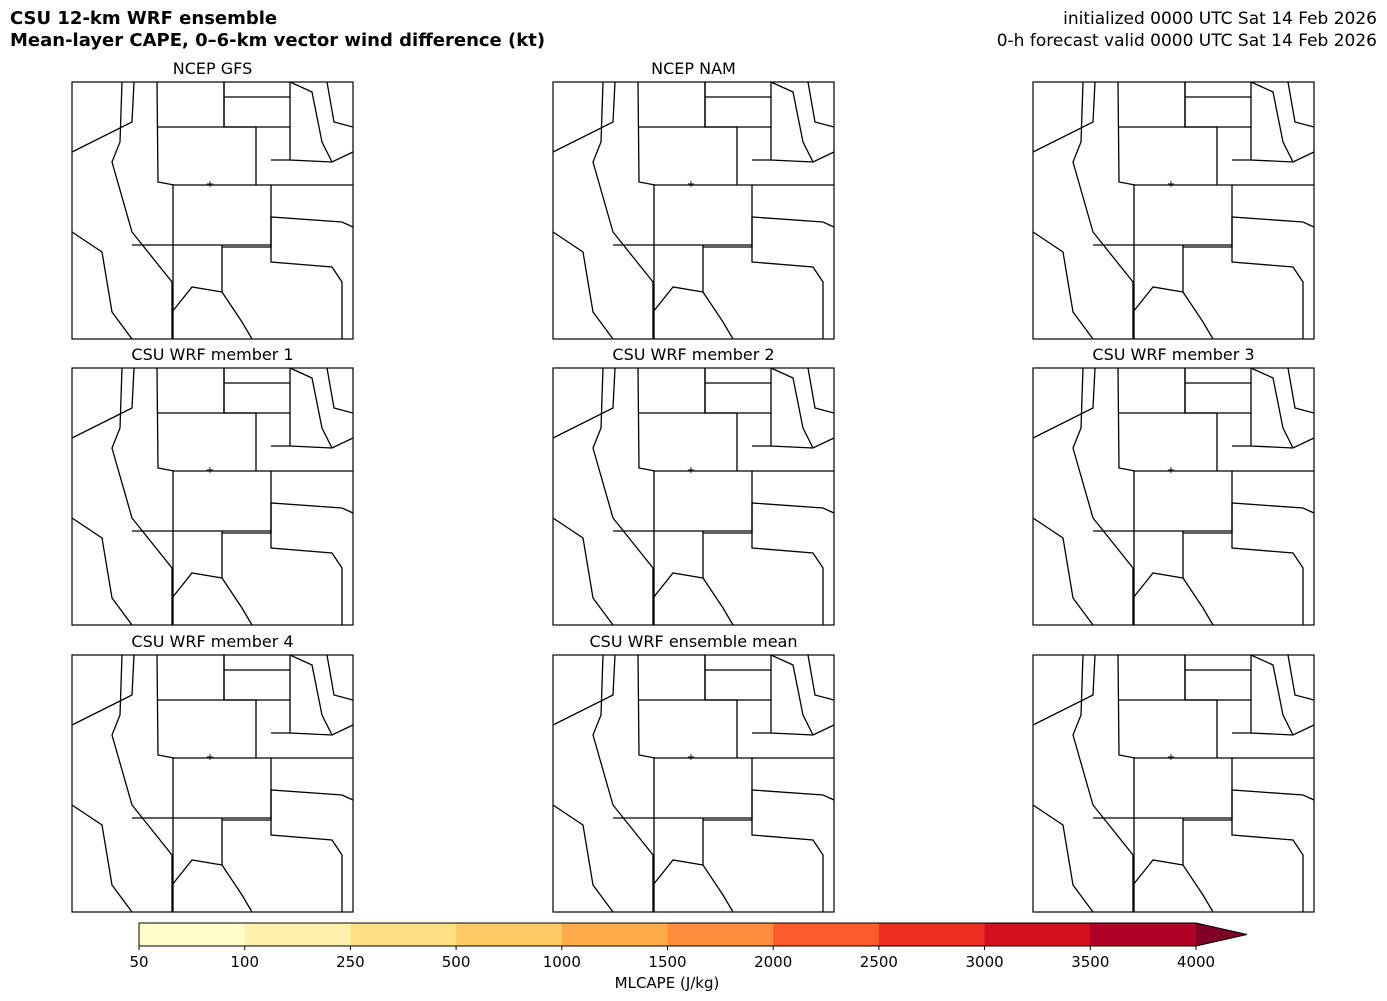 Image resolution: width=1387 pixels, height=1001 pixels. Describe the element at coordinates (138, 962) in the screenshot. I see `colorbar-tick-label: 50` at that location.